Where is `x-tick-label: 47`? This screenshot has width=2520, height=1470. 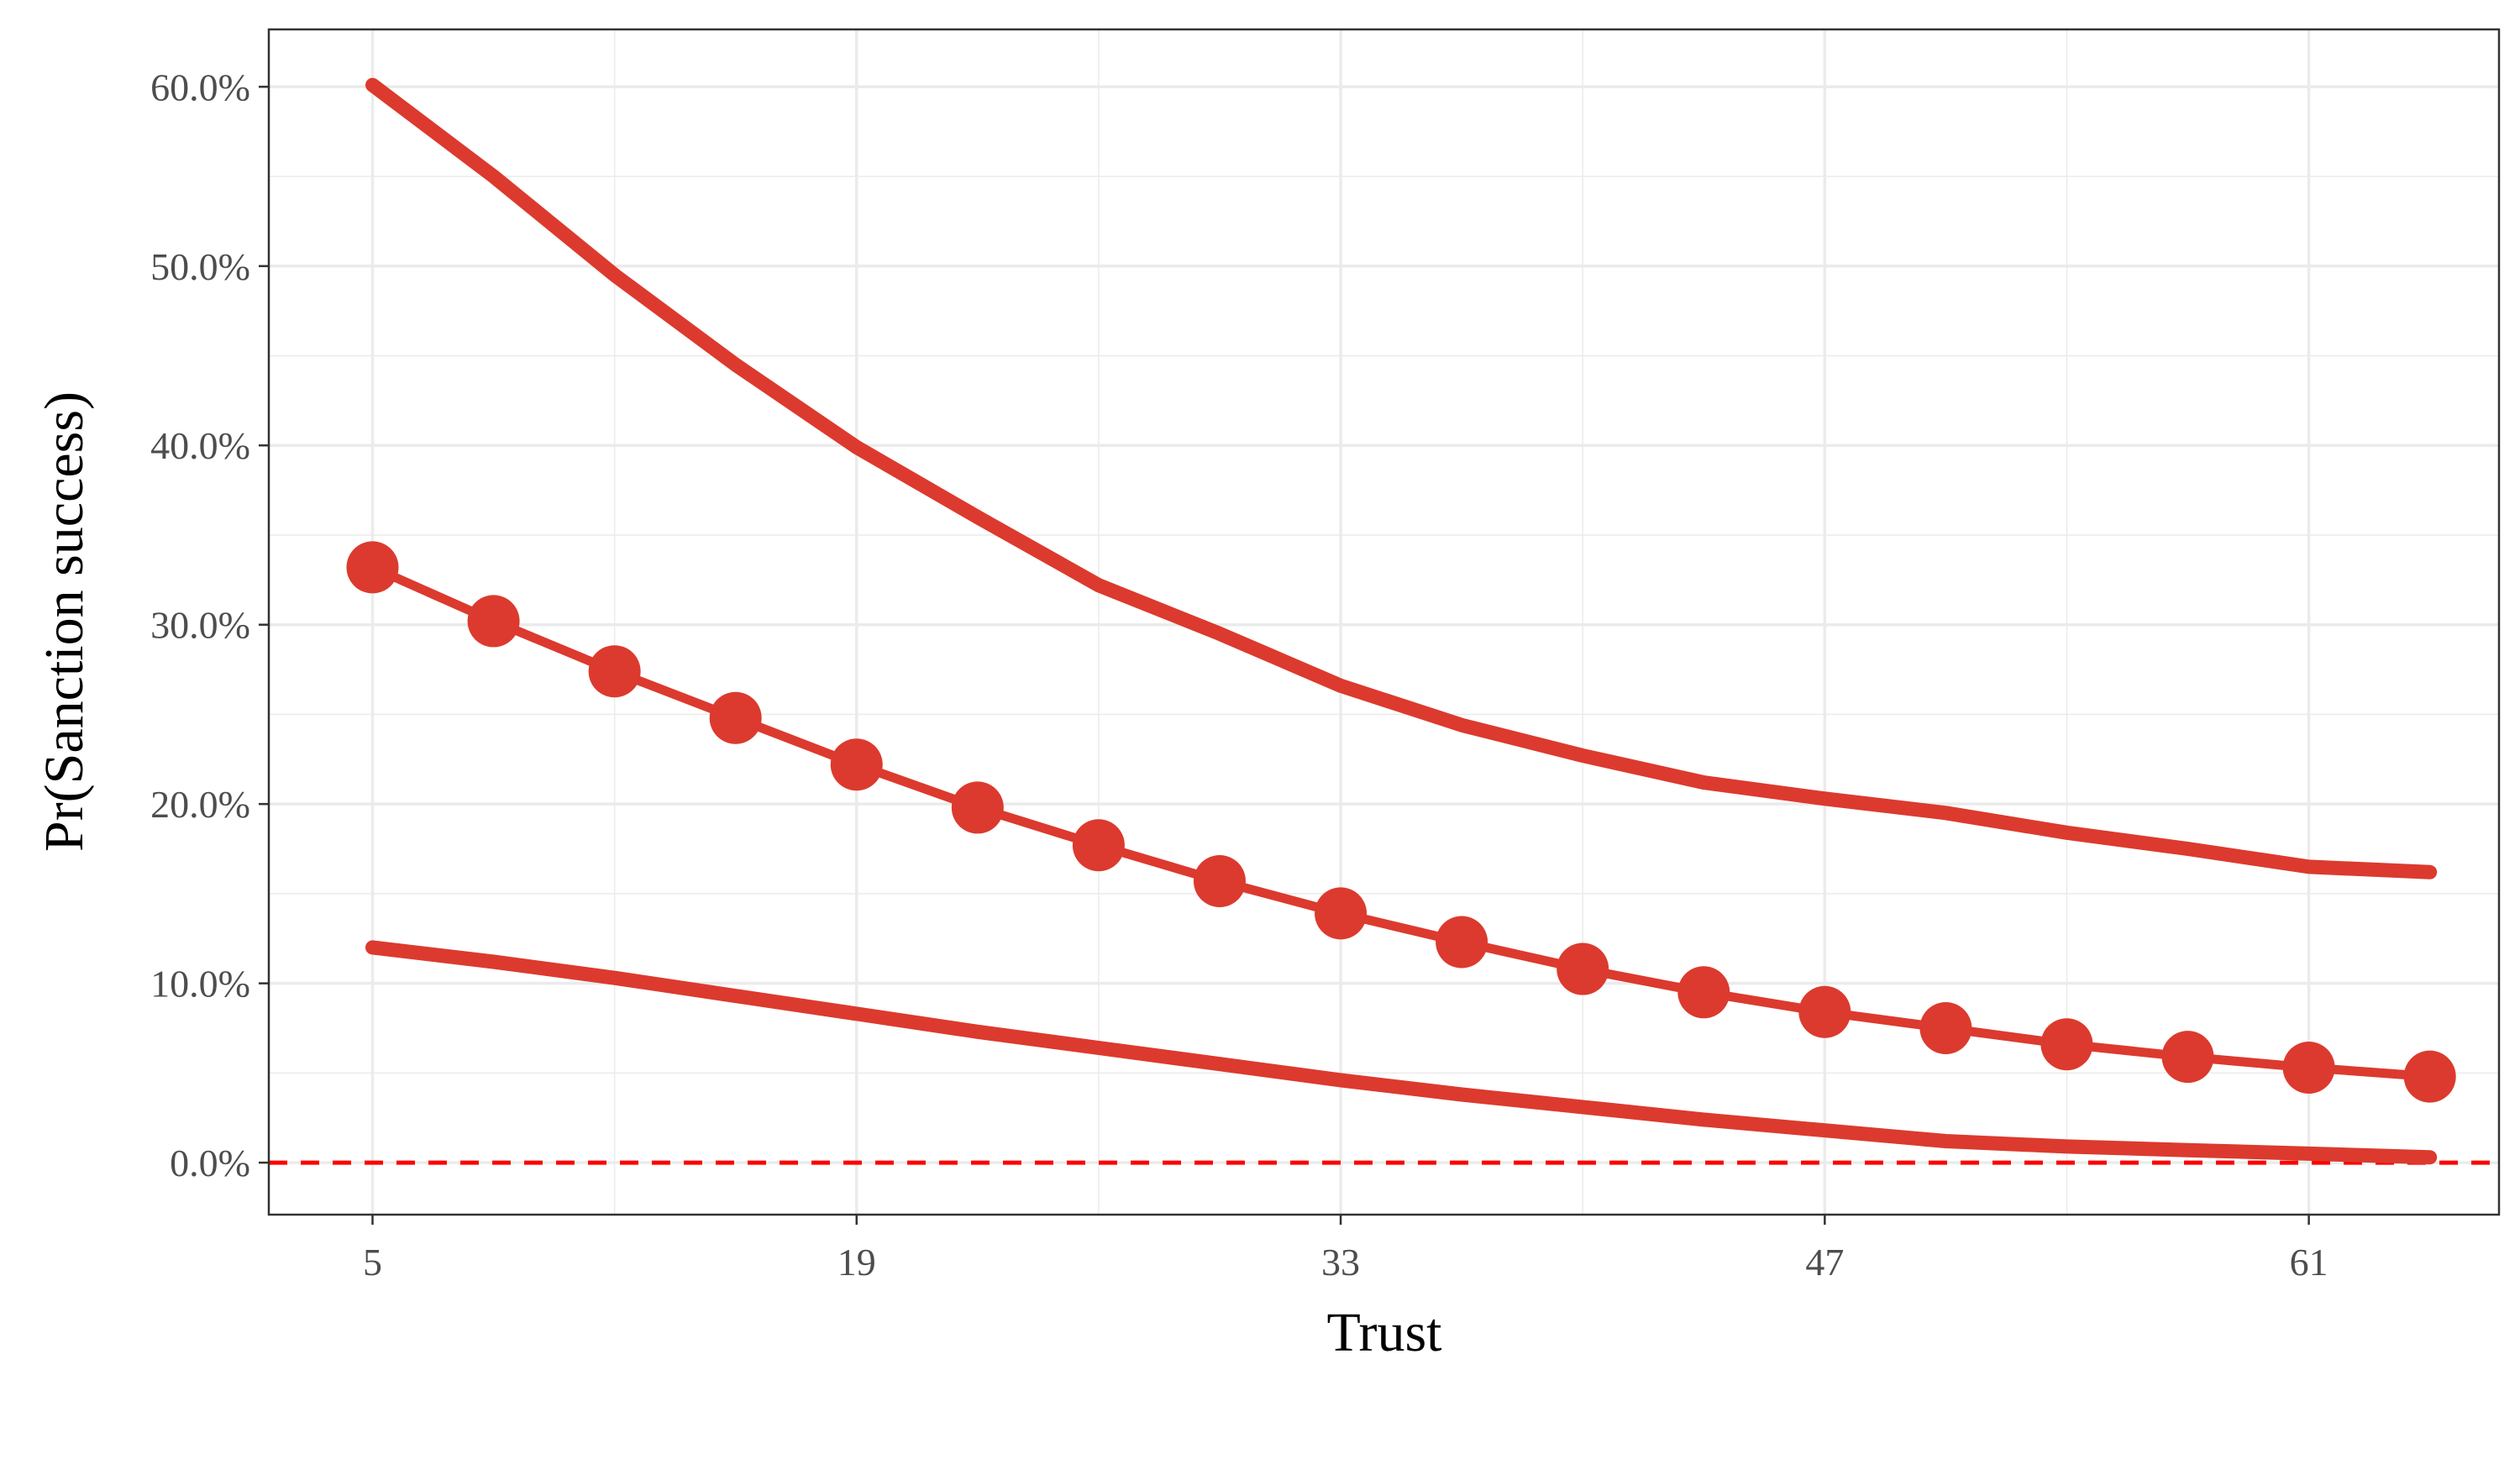
x-tick-label: 47 is located at coordinates (1824, 1262).